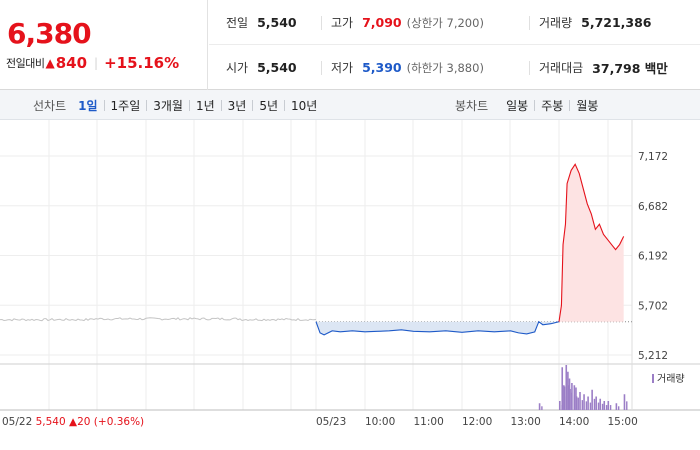 This screenshot has height=450, width=700. Describe the element at coordinates (125, 105) in the screenshot. I see `tab-1week: 1주일` at that location.